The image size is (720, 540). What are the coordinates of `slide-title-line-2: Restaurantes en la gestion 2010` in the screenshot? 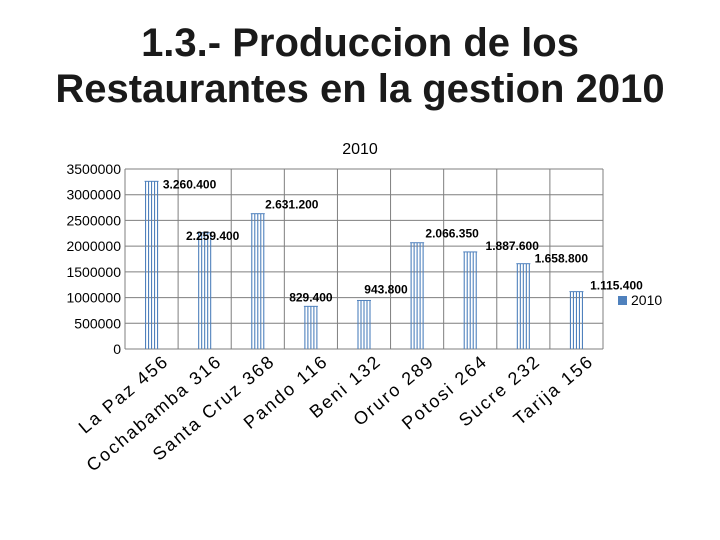 It's located at (360, 89).